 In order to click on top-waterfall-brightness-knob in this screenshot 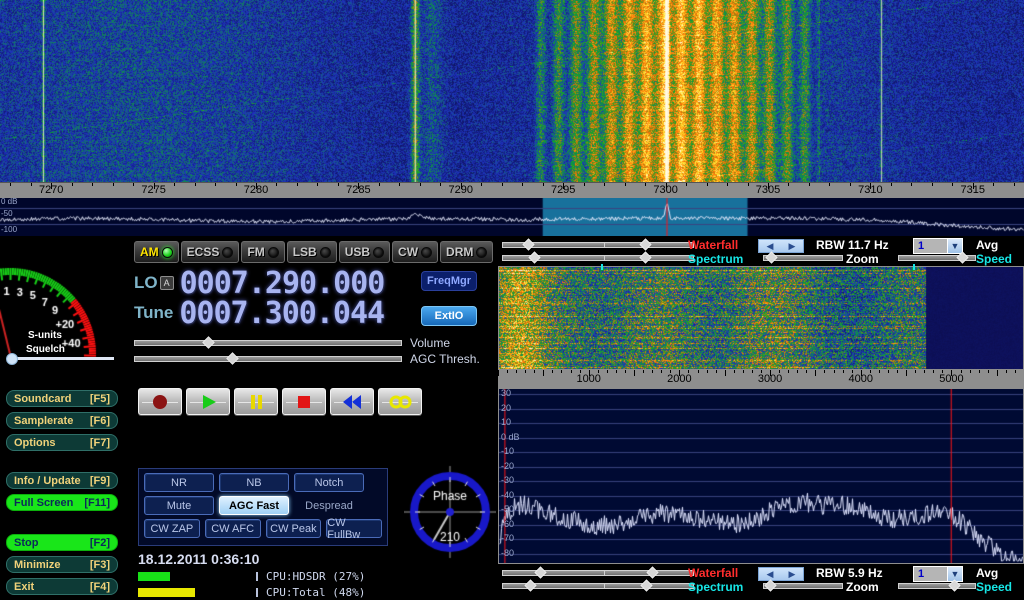, I will do `click(645, 244)`.